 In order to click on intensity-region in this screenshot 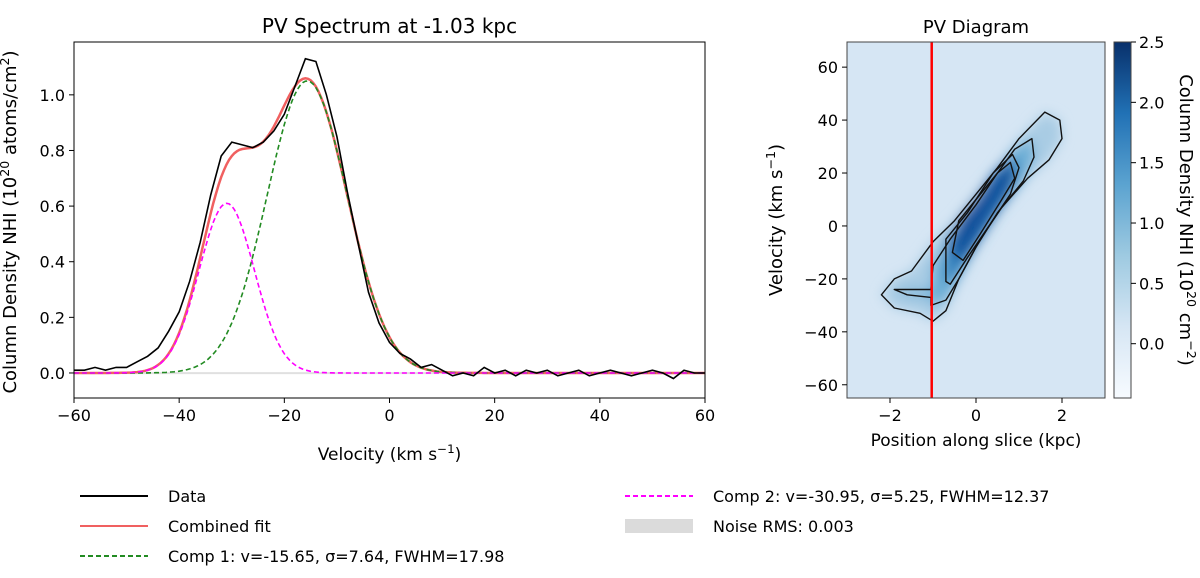, I will do `click(983, 211)`.